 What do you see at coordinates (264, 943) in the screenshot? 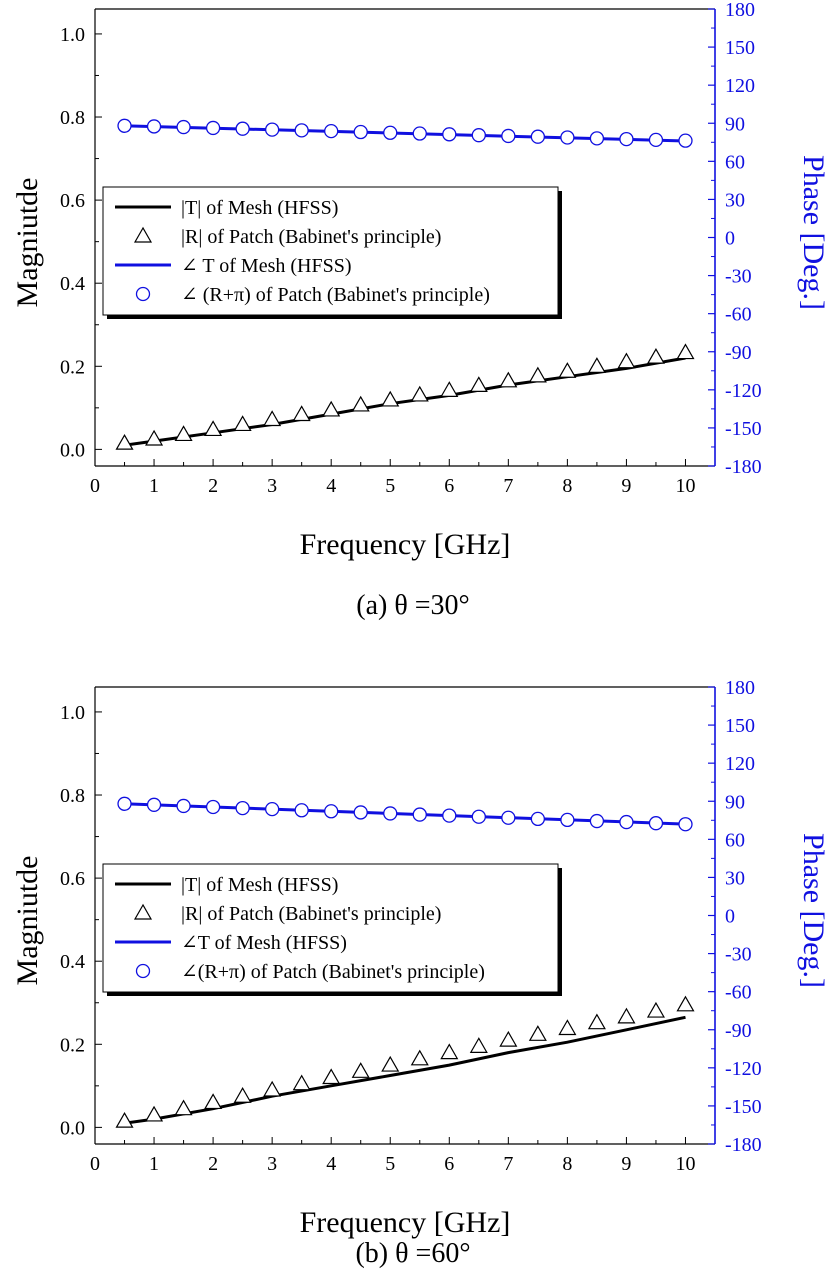
I see `legend-label: ∠T of Mesh (HFSS)` at bounding box center [264, 943].